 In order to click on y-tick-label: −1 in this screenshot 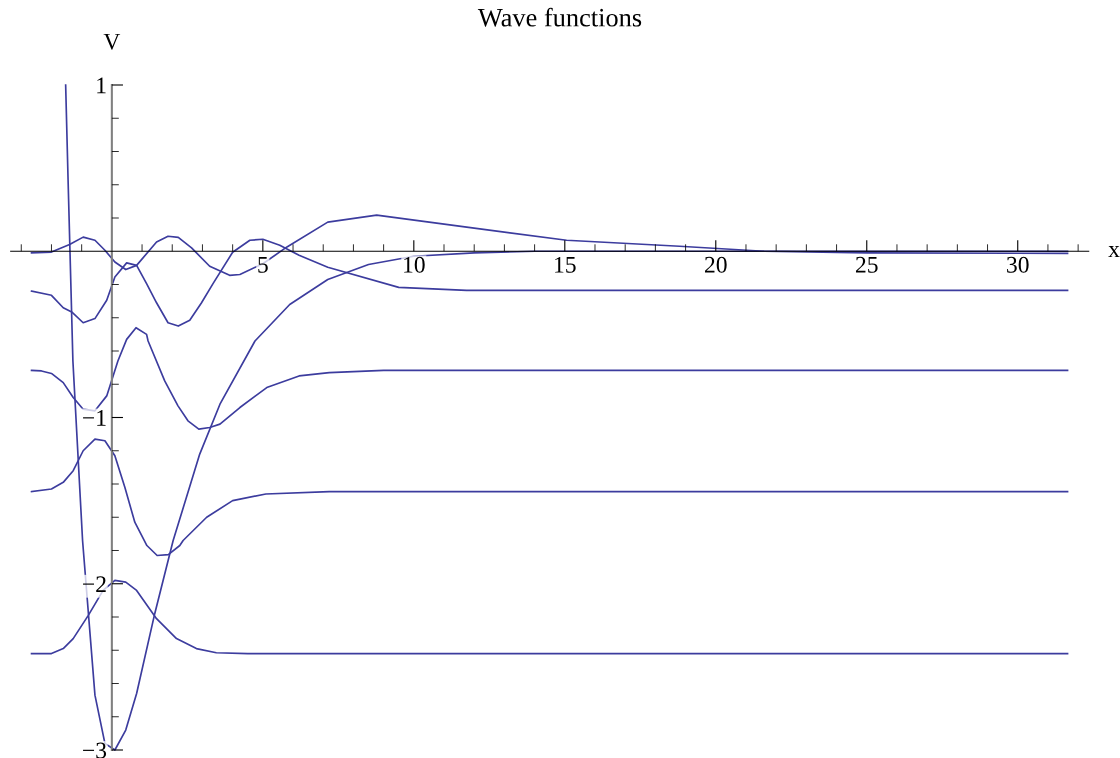, I will do `click(94, 418)`.